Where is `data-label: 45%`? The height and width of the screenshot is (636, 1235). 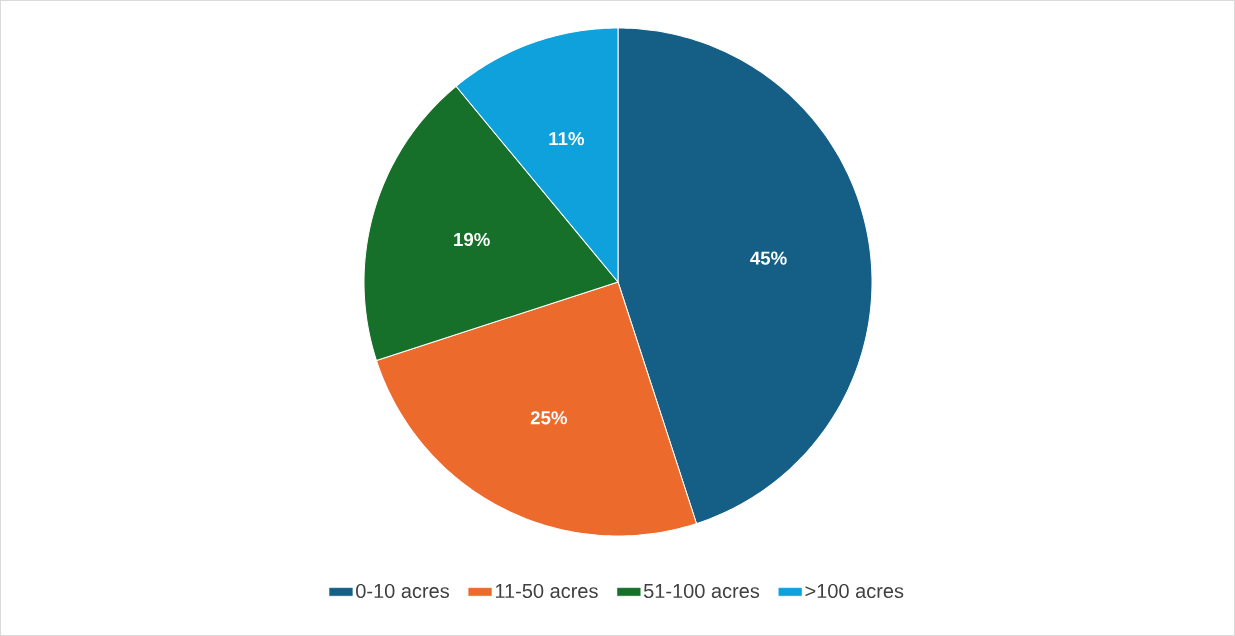 data-label: 45% is located at coordinates (768, 258).